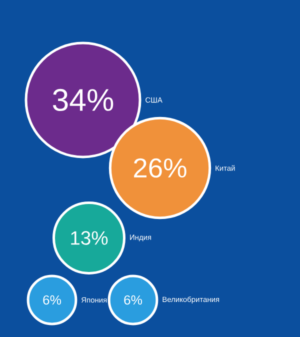 This screenshot has height=337, width=300. Describe the element at coordinates (83, 100) in the screenshot. I see `data-label: 34%` at that location.